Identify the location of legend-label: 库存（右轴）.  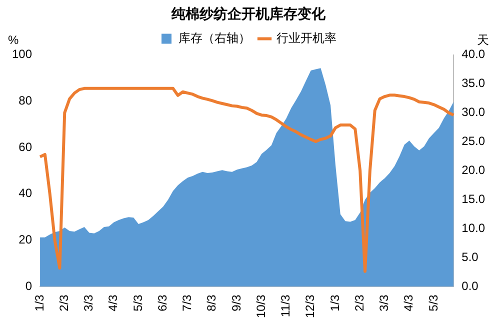
(214, 38).